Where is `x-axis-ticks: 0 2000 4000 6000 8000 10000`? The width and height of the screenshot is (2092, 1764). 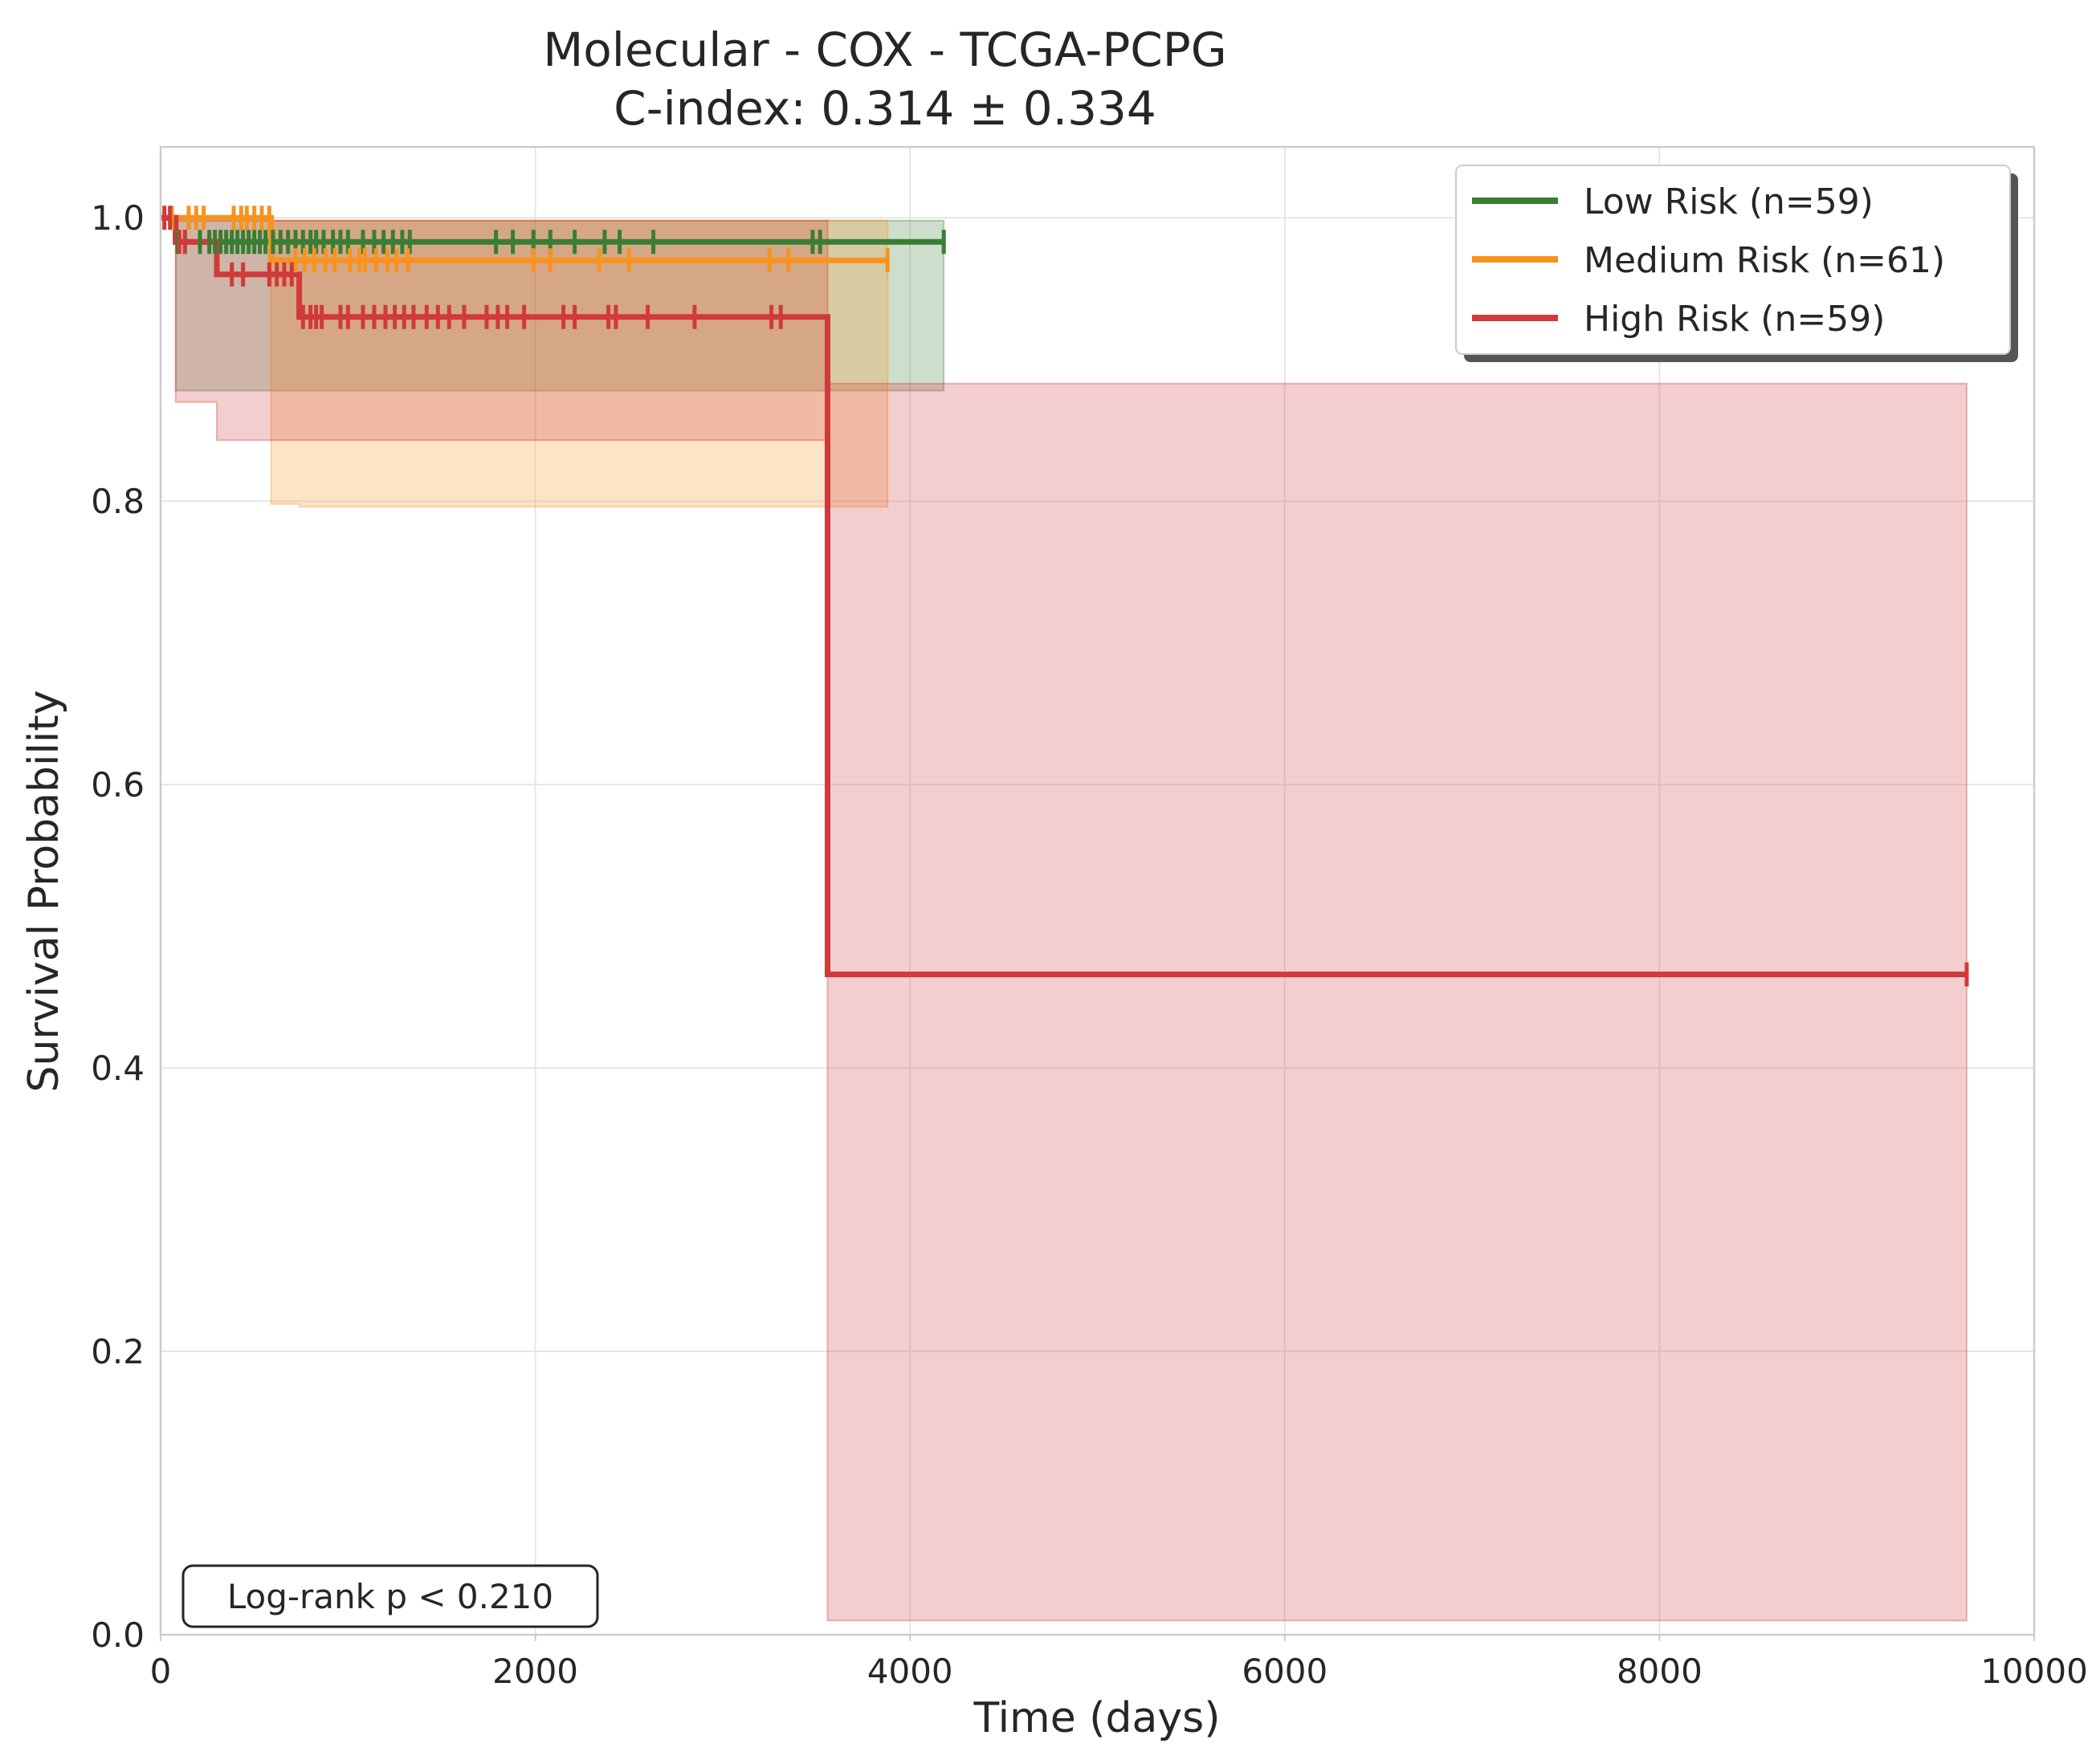 x-axis-ticks: 0 2000 4000 6000 8000 10000 is located at coordinates (1119, 1663).